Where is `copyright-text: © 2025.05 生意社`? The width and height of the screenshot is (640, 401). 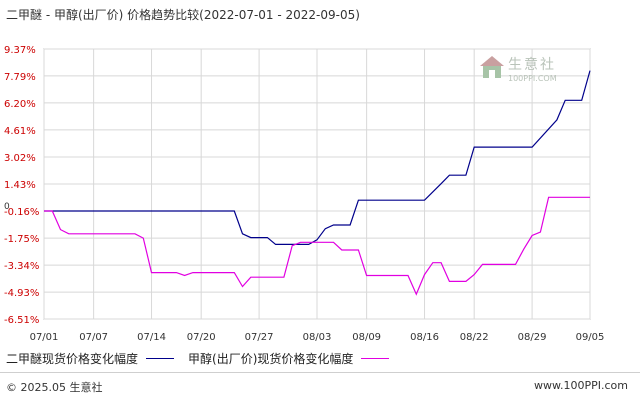 copyright-text: © 2025.05 生意社 is located at coordinates (54, 387).